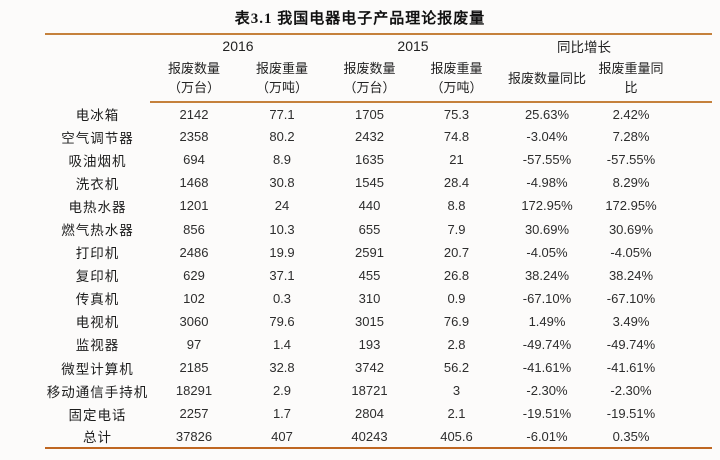  Describe the element at coordinates (547, 298) in the screenshot. I see `qty-yoy-cell: -67.10%` at that location.